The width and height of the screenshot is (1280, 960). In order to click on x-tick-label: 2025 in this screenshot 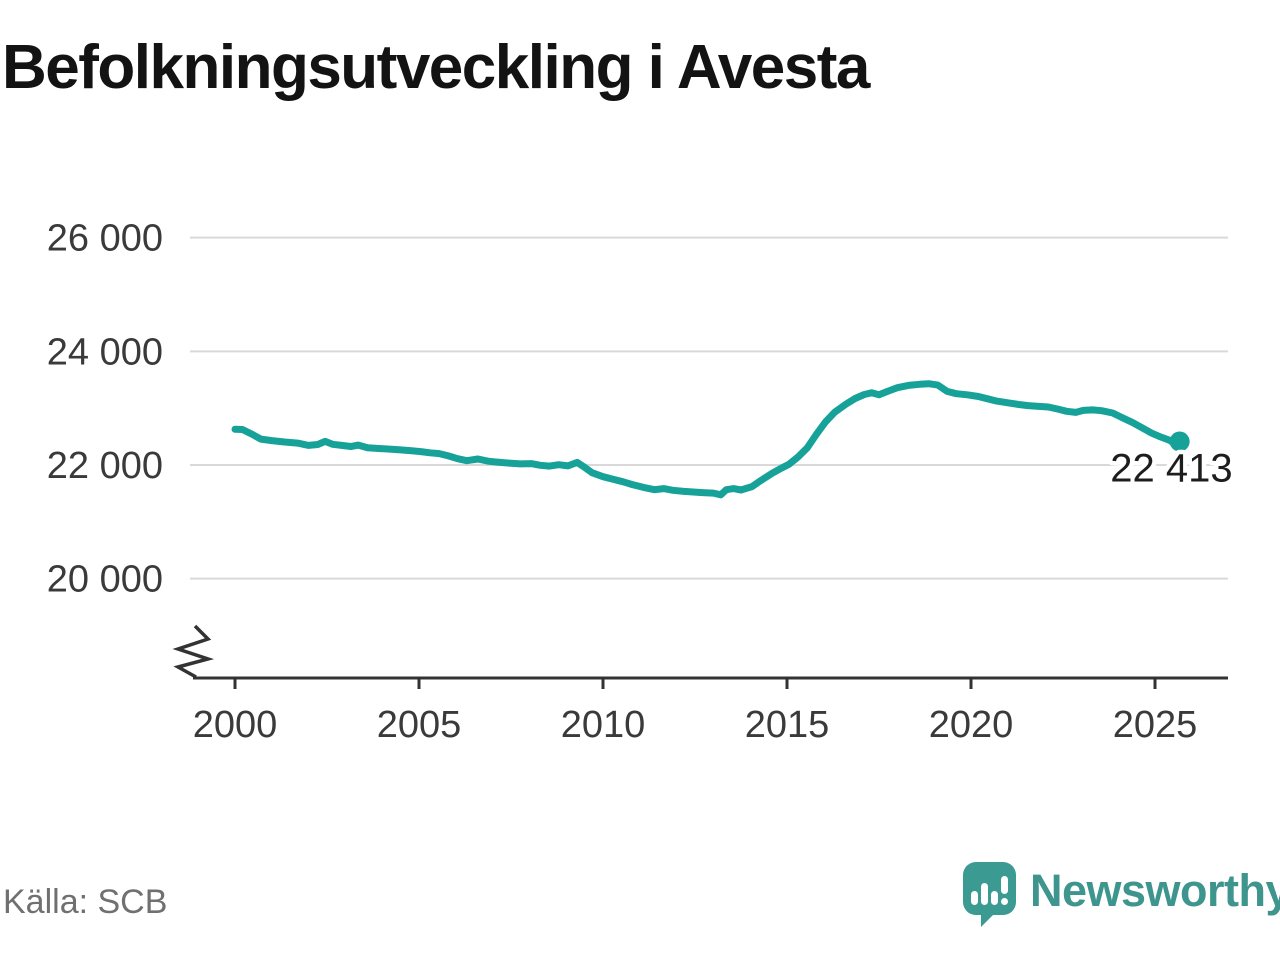, I will do `click(1155, 725)`.